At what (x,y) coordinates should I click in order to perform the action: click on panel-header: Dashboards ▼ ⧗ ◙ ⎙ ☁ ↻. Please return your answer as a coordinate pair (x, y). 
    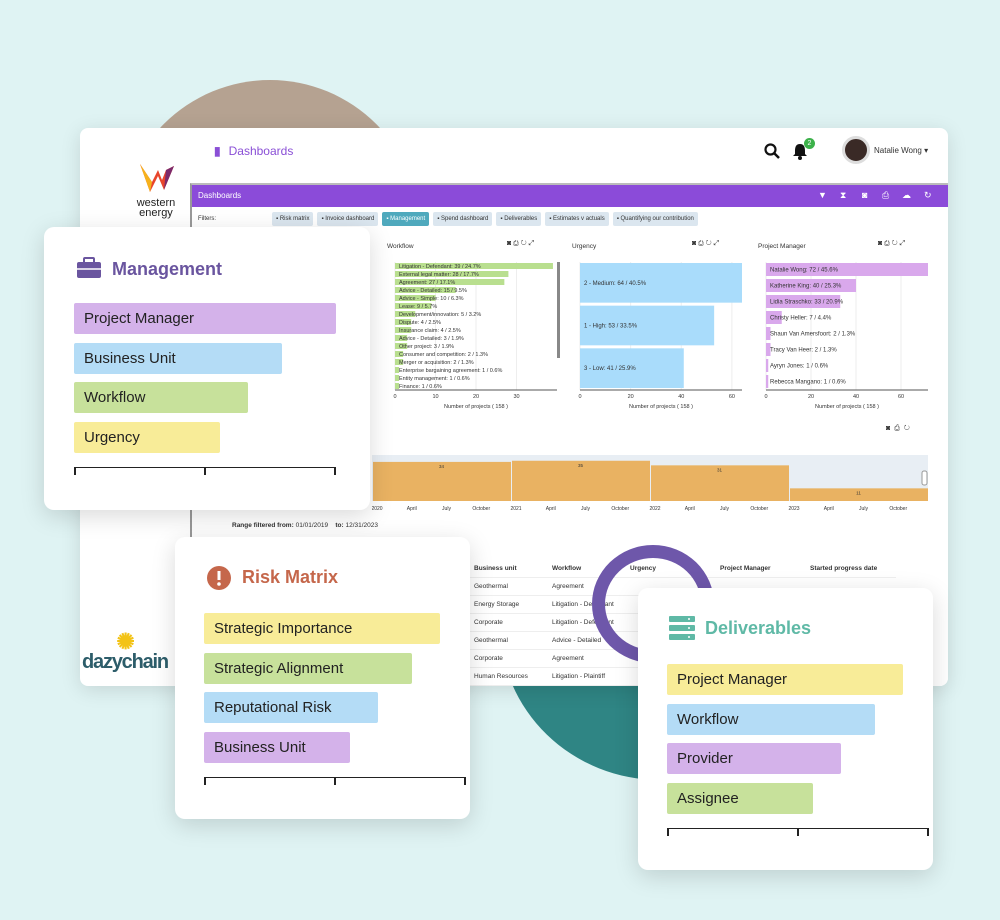
    Looking at the image, I should click on (570, 196).